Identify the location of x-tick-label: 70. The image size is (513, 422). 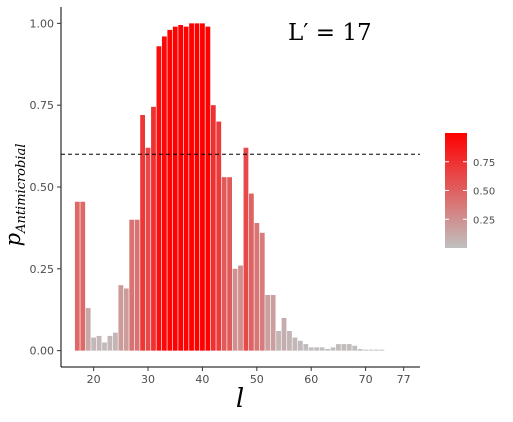
(366, 379).